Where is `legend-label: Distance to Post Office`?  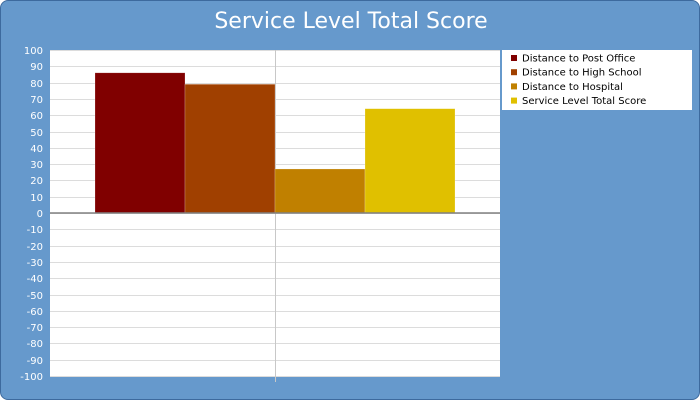 legend-label: Distance to Post Office is located at coordinates (578, 59).